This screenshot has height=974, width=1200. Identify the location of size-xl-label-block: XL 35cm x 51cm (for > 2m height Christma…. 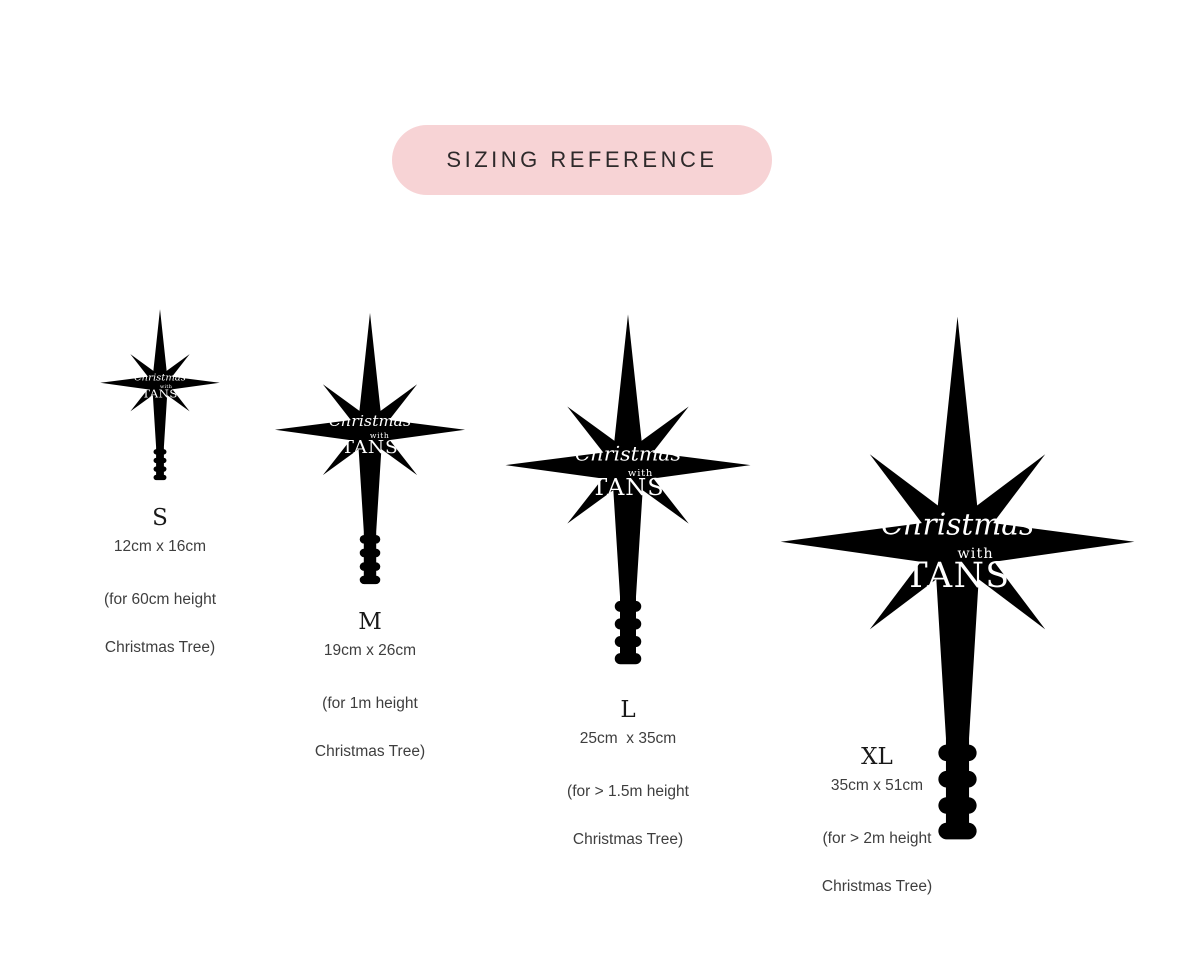
(877, 835).